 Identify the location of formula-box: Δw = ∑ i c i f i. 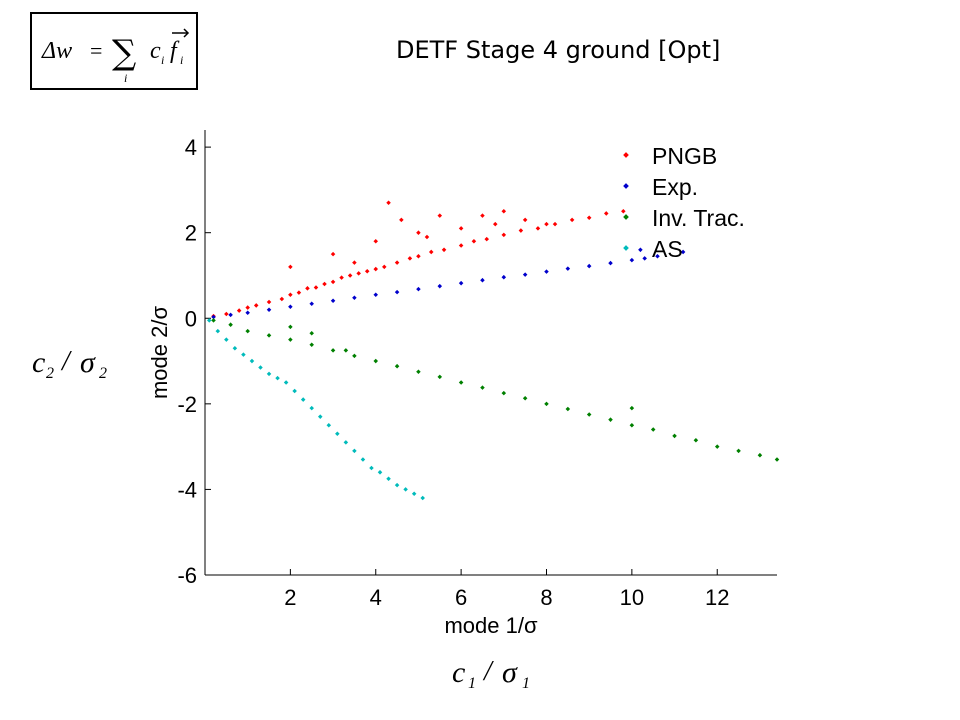
(114, 51).